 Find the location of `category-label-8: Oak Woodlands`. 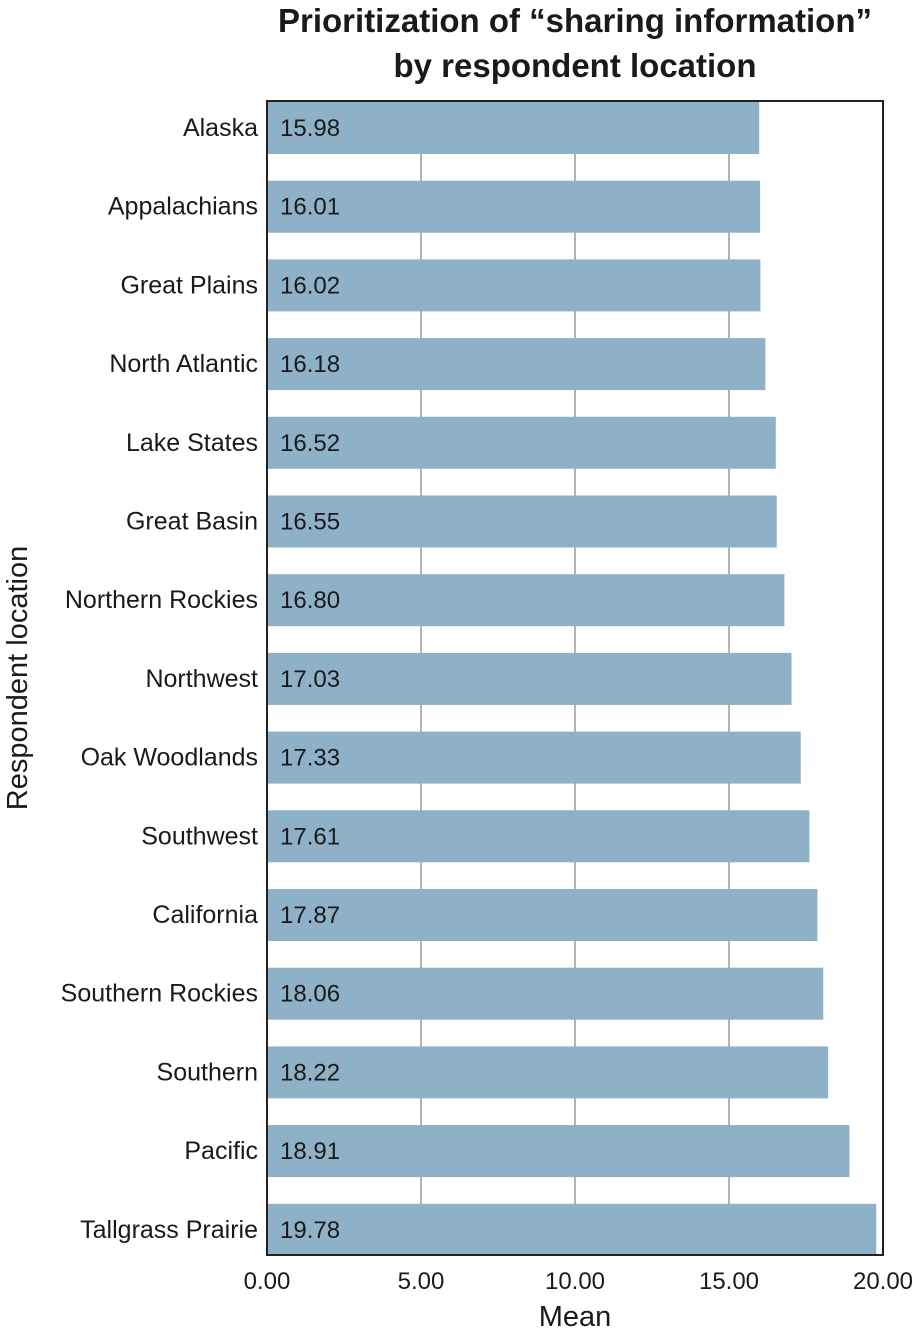

category-label-8: Oak Woodlands is located at coordinates (169, 758).